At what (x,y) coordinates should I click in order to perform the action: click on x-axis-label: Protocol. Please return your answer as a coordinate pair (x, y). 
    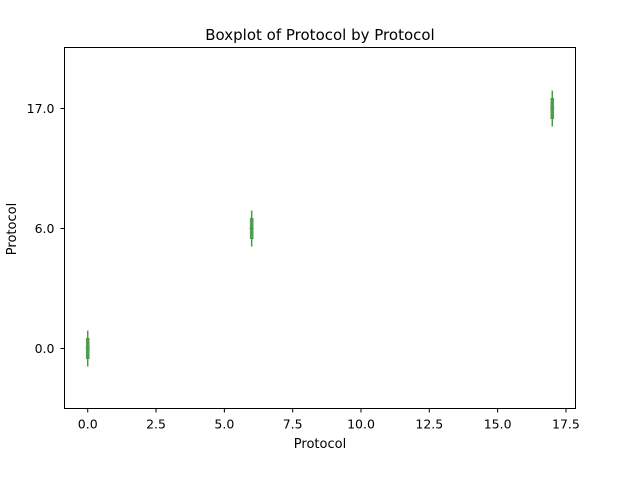
    Looking at the image, I should click on (320, 444).